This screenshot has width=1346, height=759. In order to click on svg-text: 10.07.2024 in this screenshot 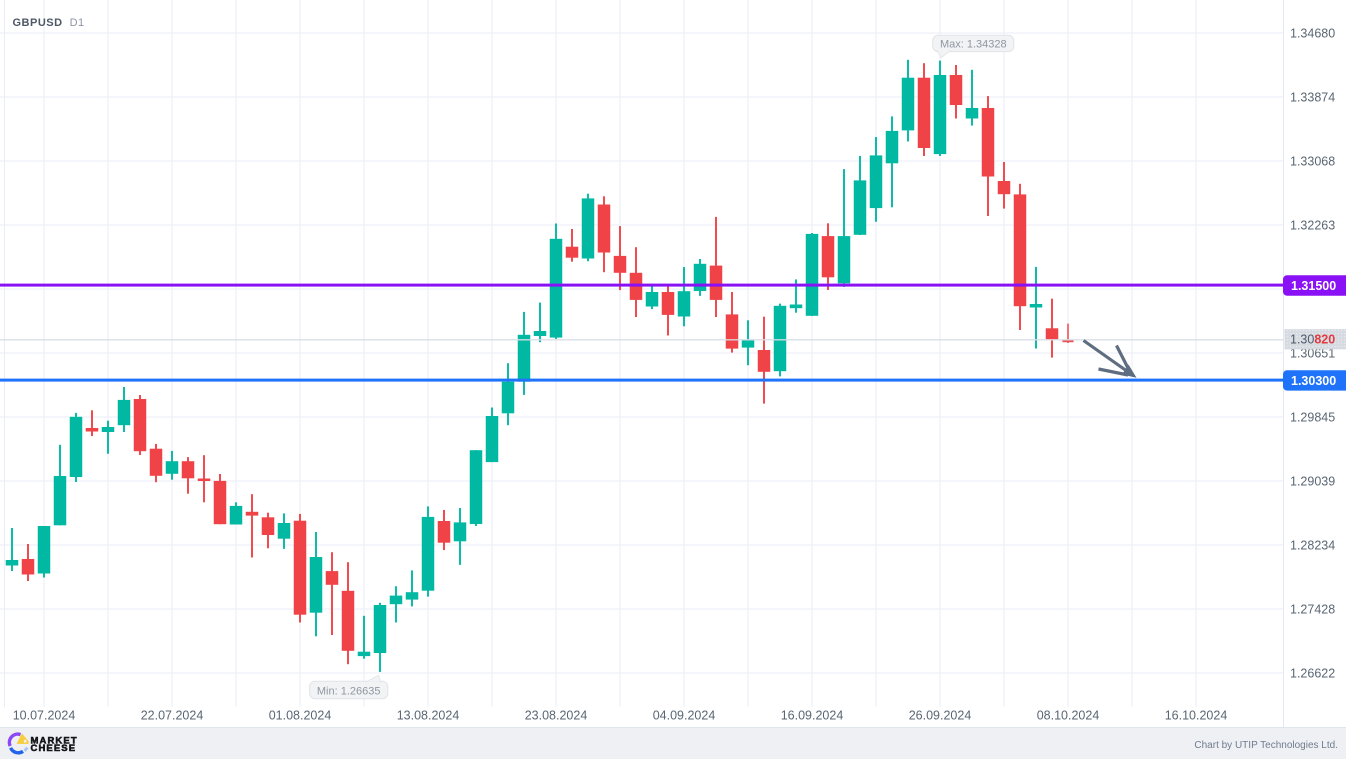, I will do `click(44, 716)`.